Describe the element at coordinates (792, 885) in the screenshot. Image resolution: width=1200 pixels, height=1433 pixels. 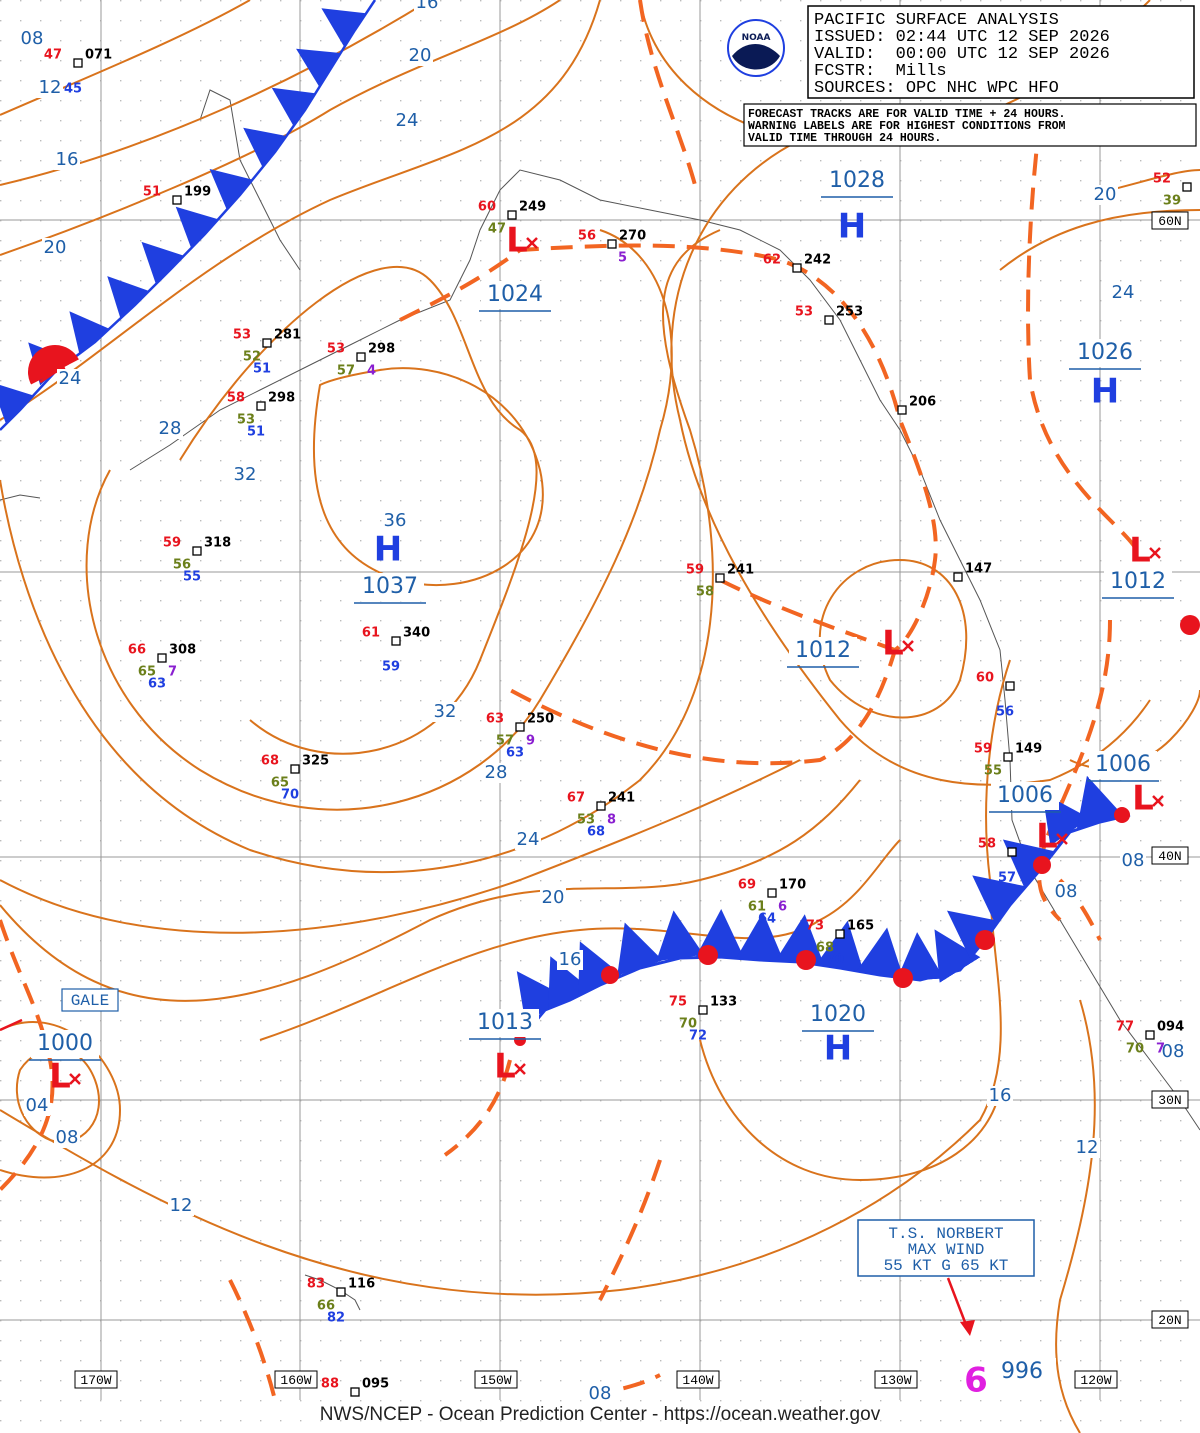
I see `station-p: 170` at that location.